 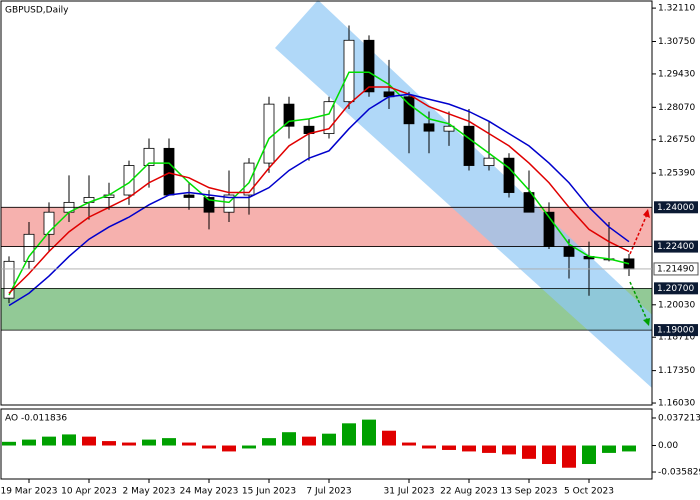 What do you see at coordinates (668, 446) in the screenshot?
I see `osc-tick-label: 0.00` at bounding box center [668, 446].